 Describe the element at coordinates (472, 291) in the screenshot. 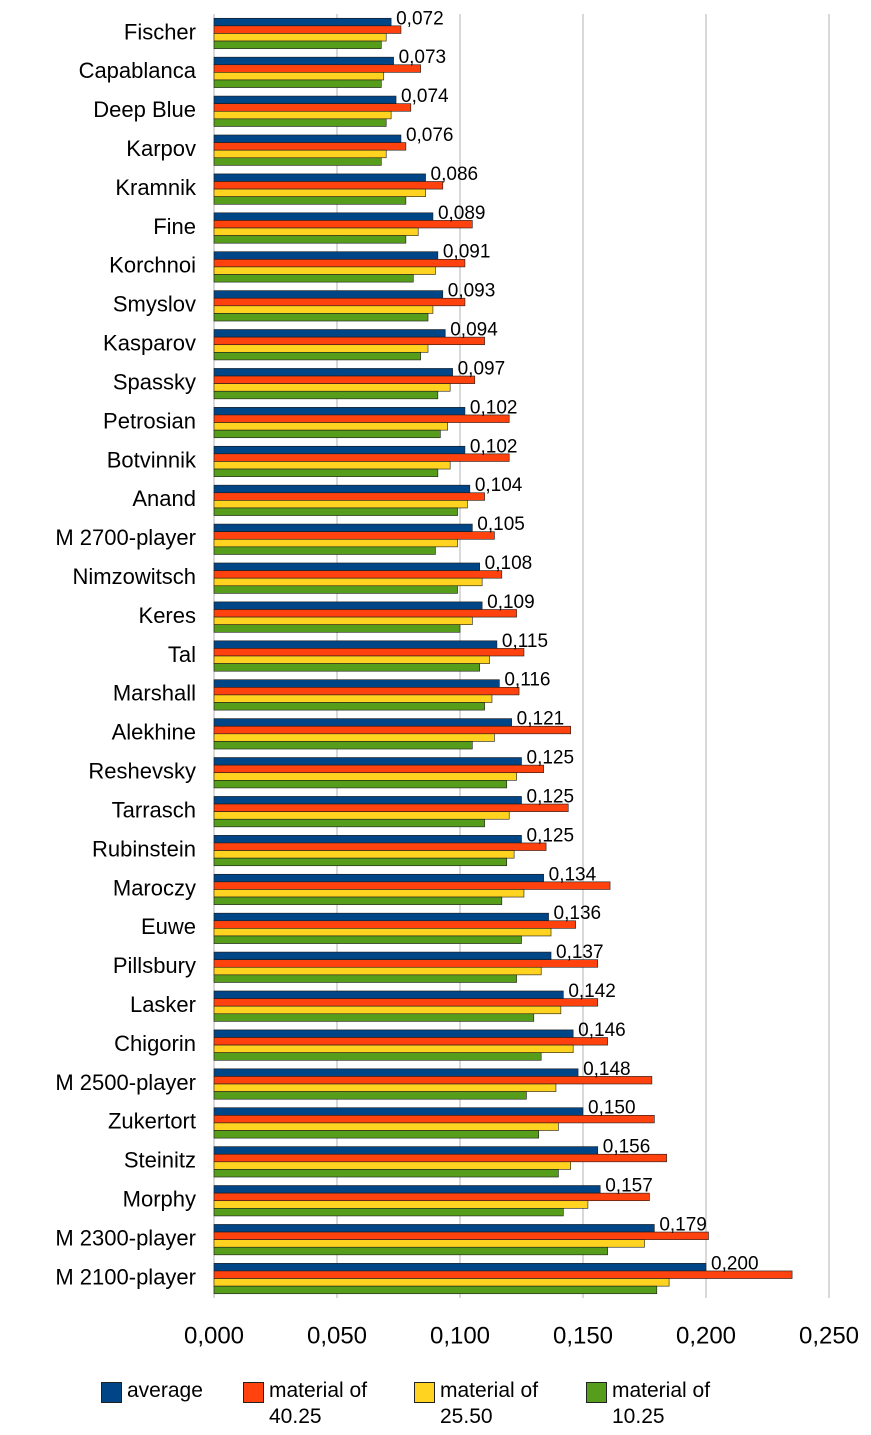

I see `value-label: 0,093` at that location.